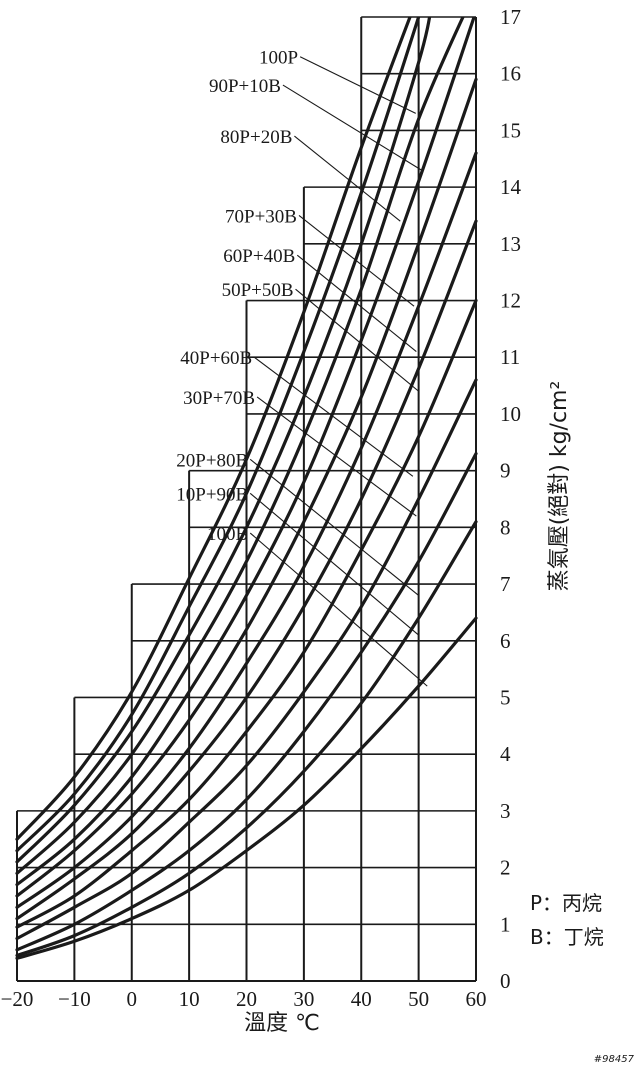  I want to click on x-tick-label: 60, so click(476, 999).